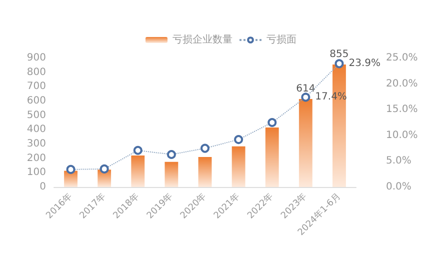 The width and height of the screenshot is (442, 265). What do you see at coordinates (281, 40) in the screenshot?
I see `legend-label: 亏损面` at bounding box center [281, 40].